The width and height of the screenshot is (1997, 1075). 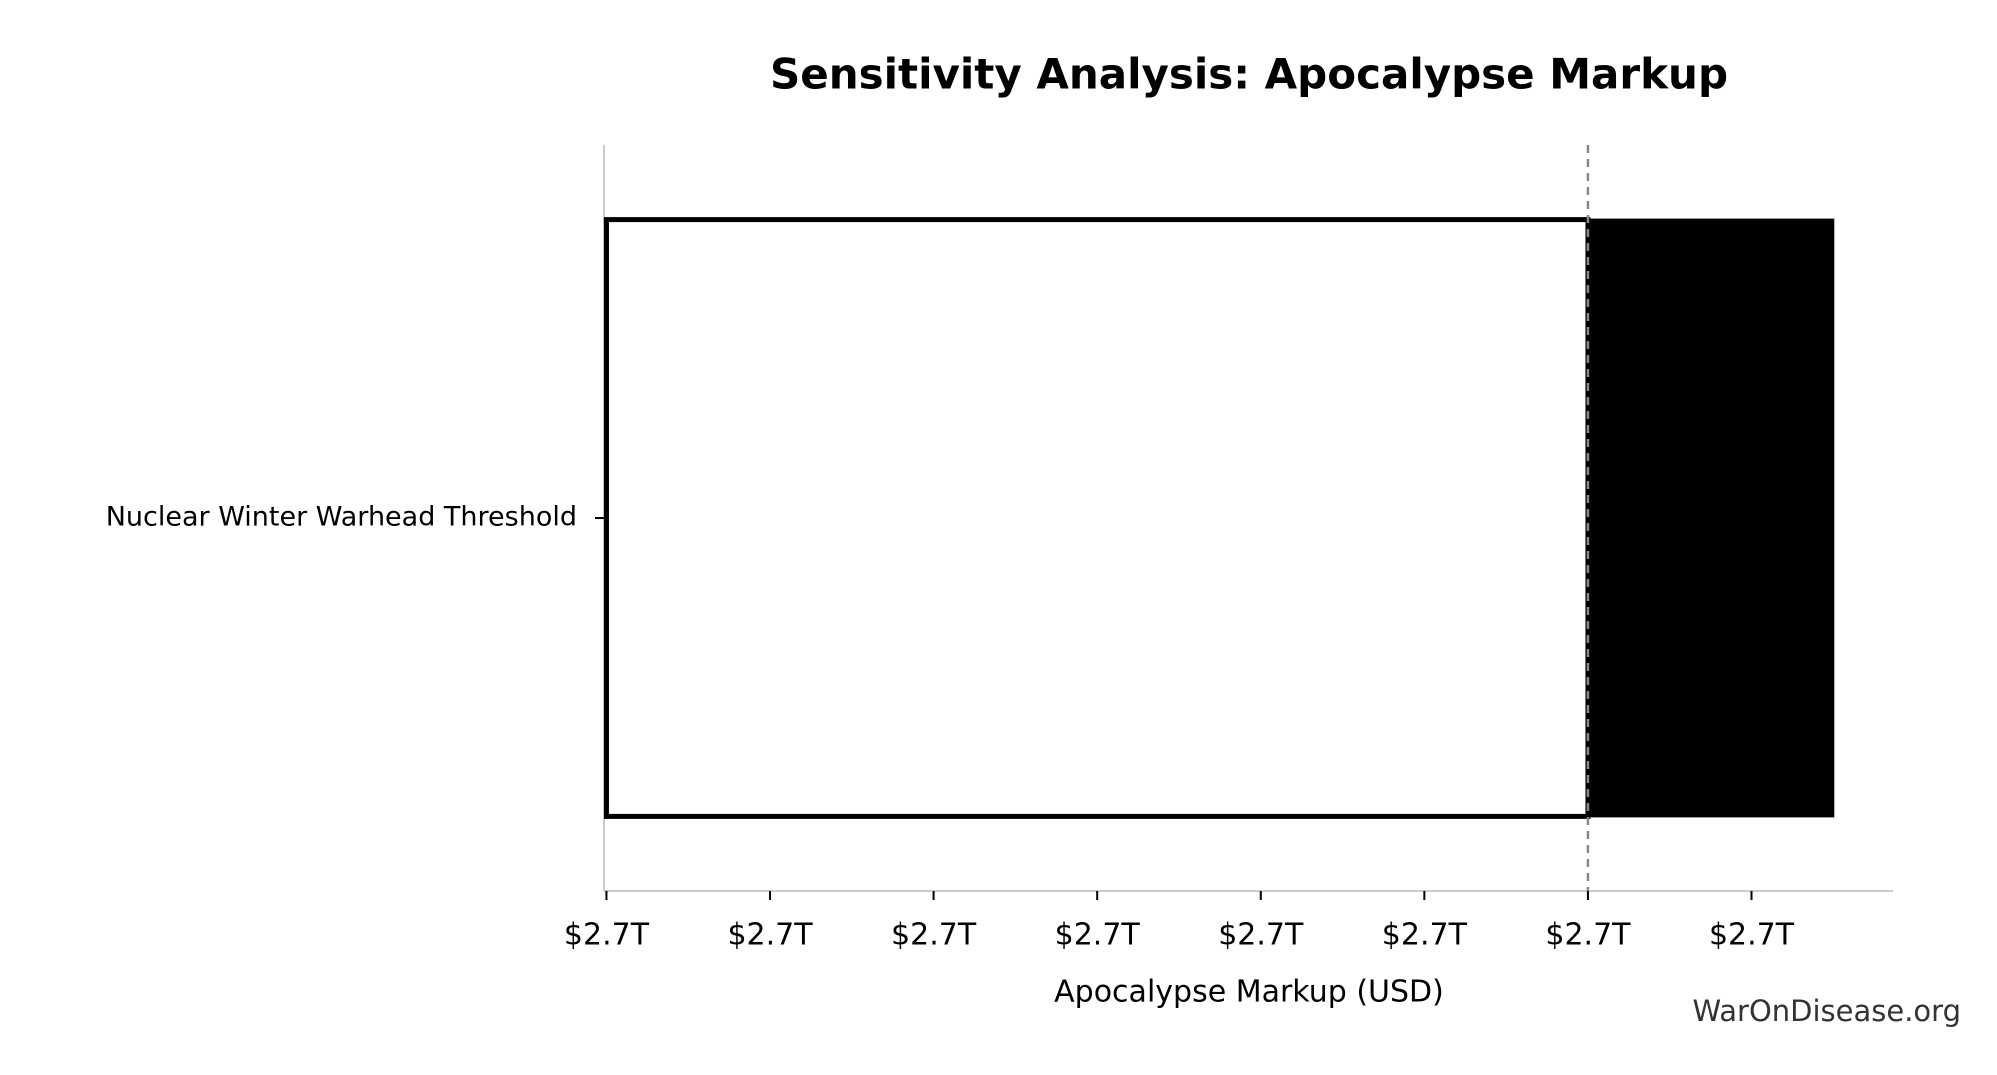 I want to click on watermark: WarOnDisease.org, so click(x=1826, y=1011).